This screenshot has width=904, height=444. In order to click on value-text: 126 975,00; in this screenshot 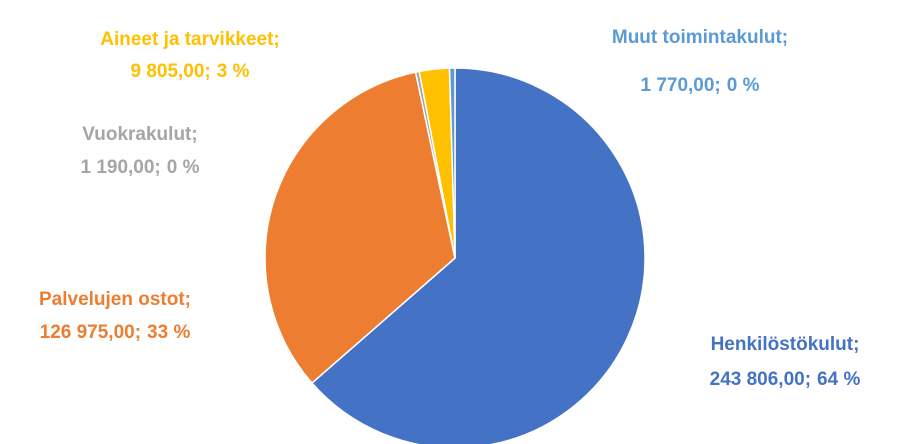, I will do `click(90, 332)`.